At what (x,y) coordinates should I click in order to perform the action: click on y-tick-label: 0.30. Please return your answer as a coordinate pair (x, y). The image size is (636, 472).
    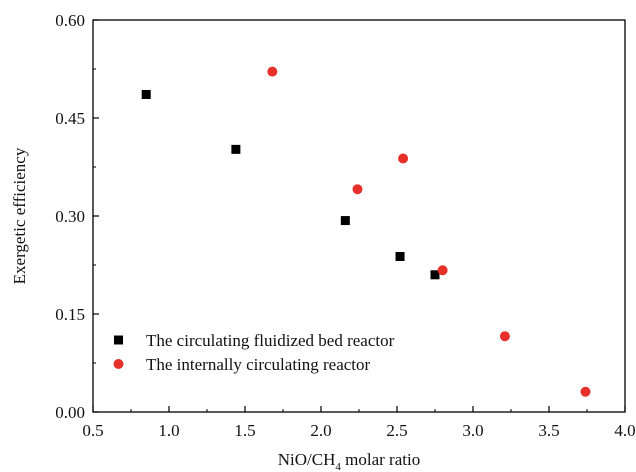
    Looking at the image, I should click on (70, 216).